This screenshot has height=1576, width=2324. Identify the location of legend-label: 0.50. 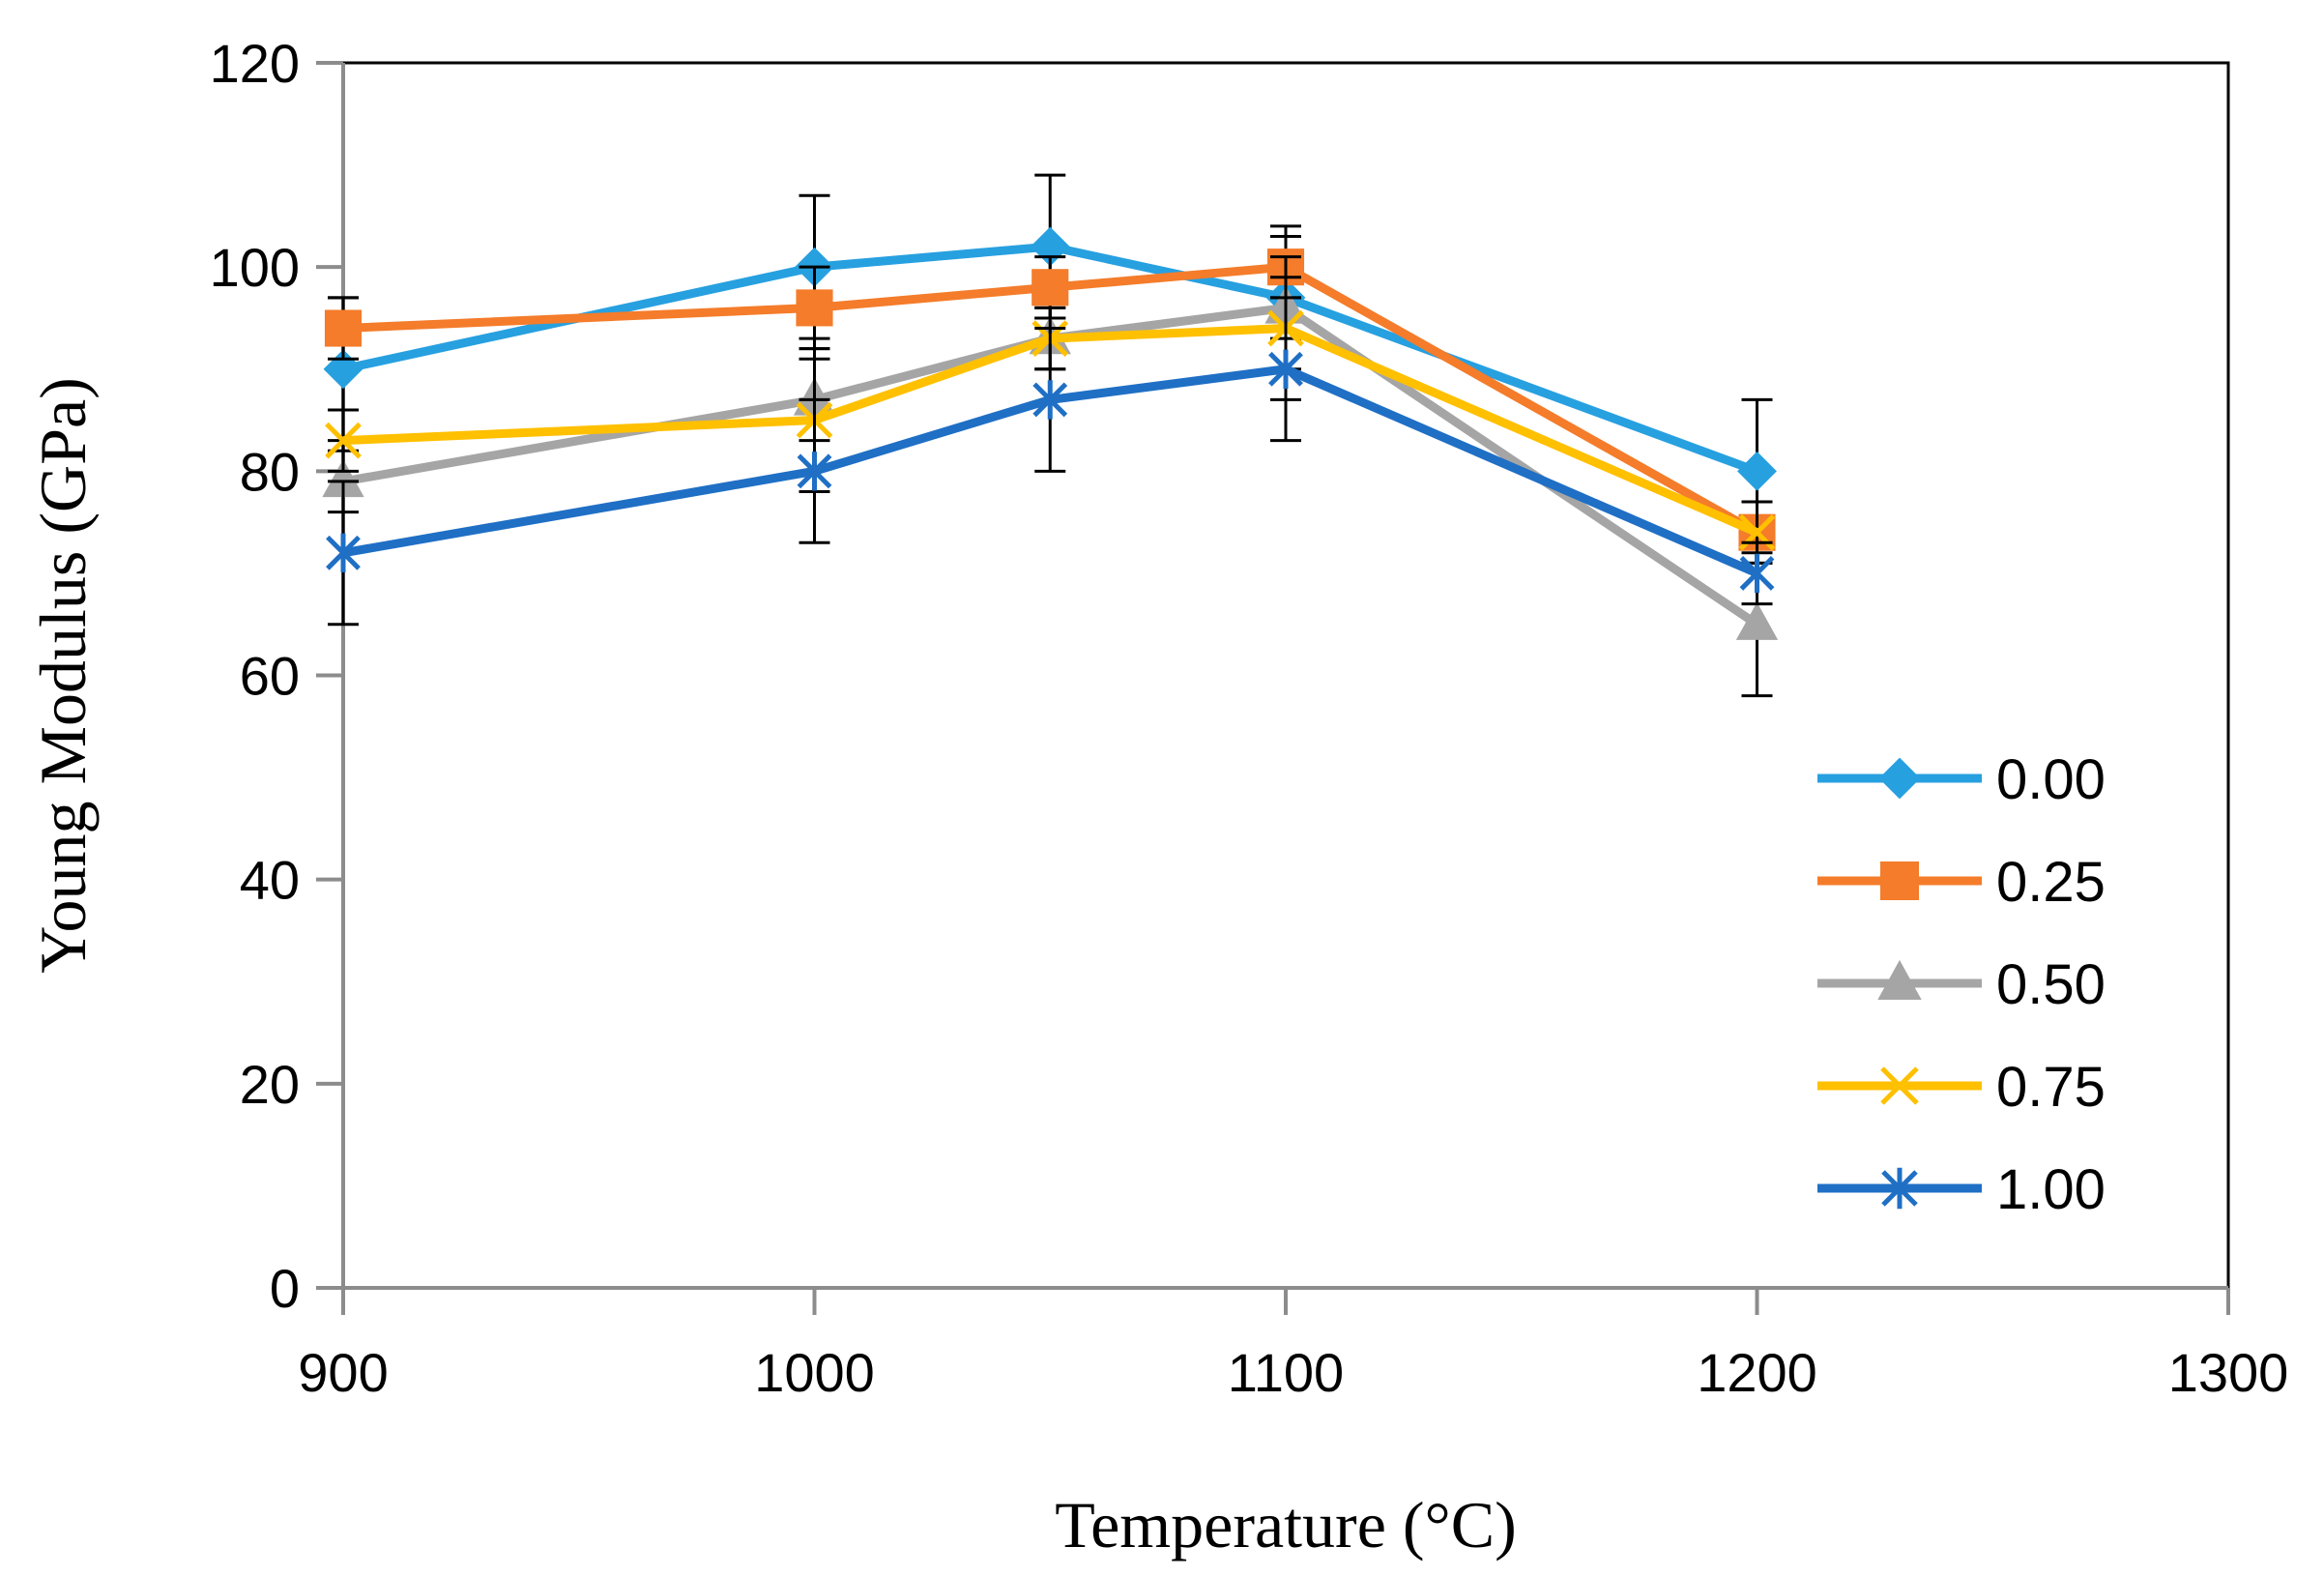
(2051, 984).